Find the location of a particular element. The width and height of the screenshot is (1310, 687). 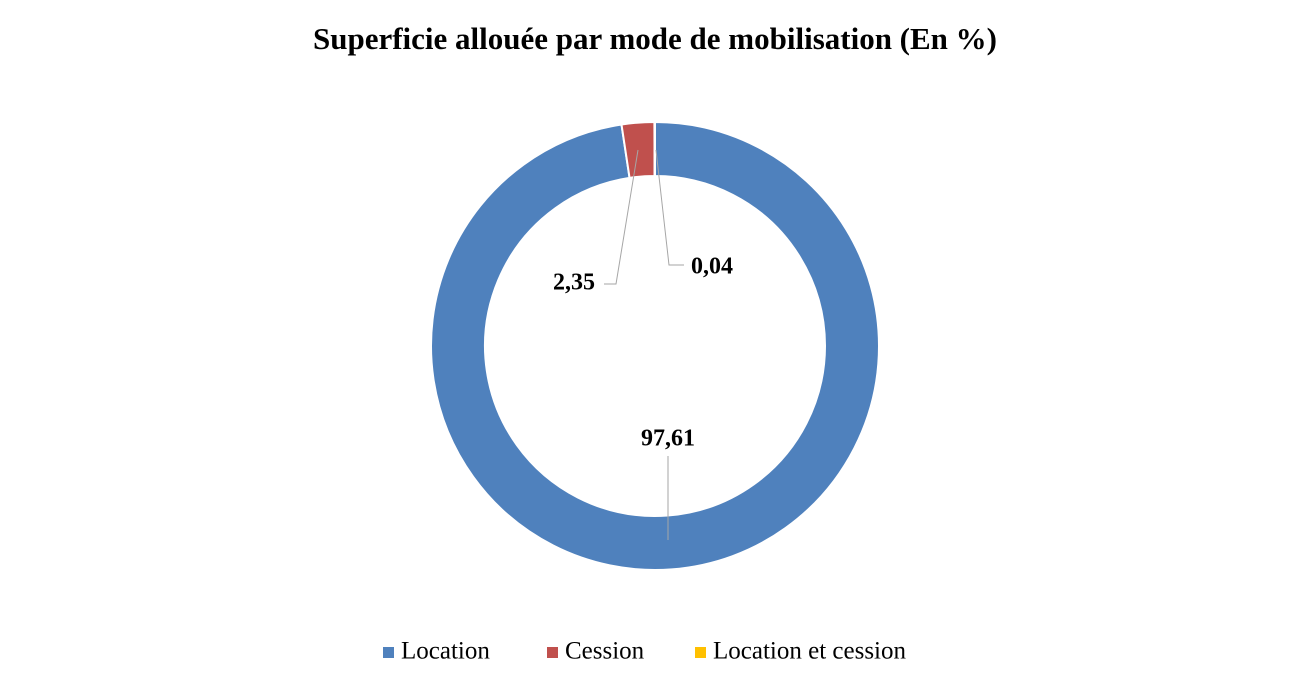

legend-label: Location is located at coordinates (445, 651).